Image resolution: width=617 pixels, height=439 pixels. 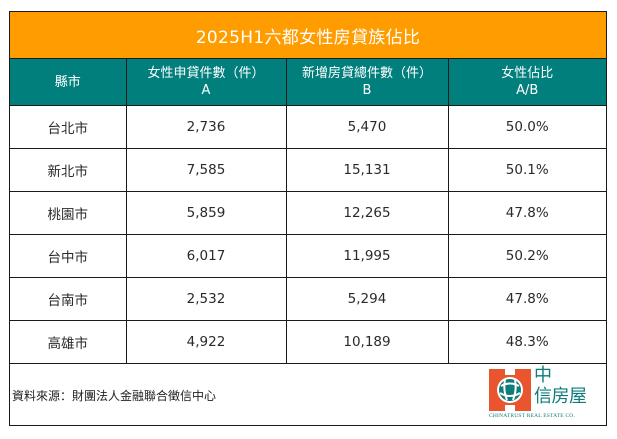 I want to click on header-female-applications: 女性申貸件數（件） A, so click(x=206, y=82).